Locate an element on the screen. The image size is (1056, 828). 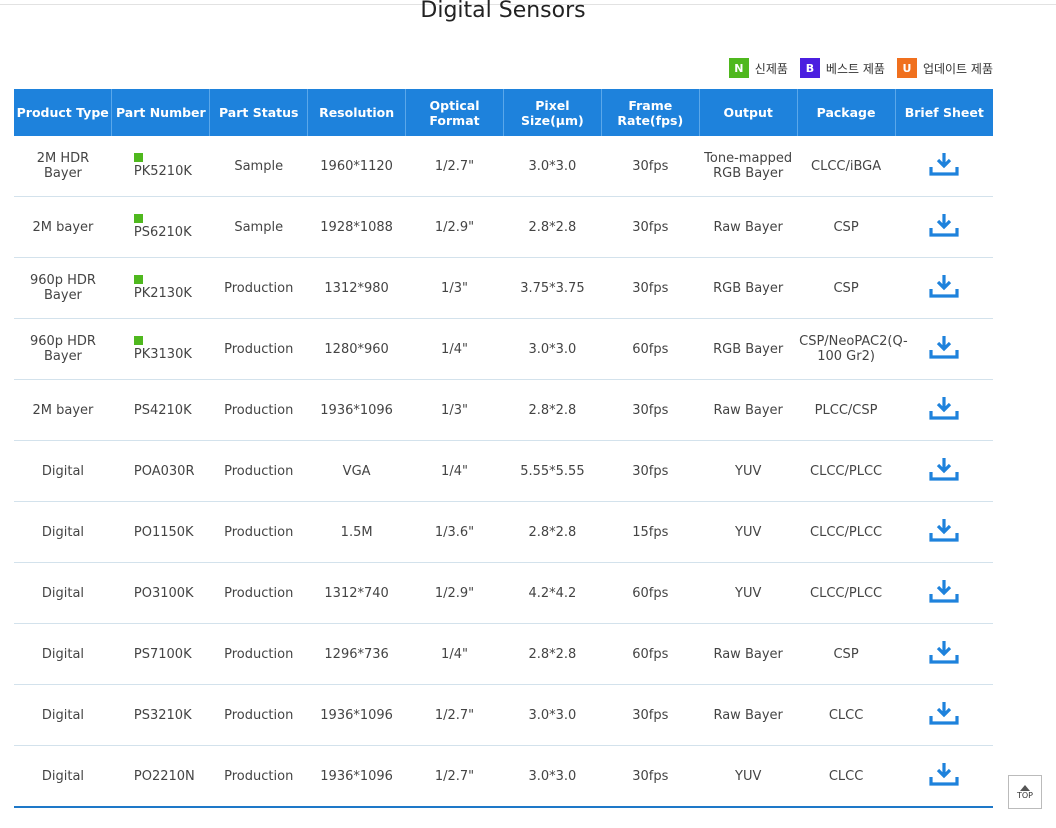
cell-text: PO1150K is located at coordinates (163, 532).